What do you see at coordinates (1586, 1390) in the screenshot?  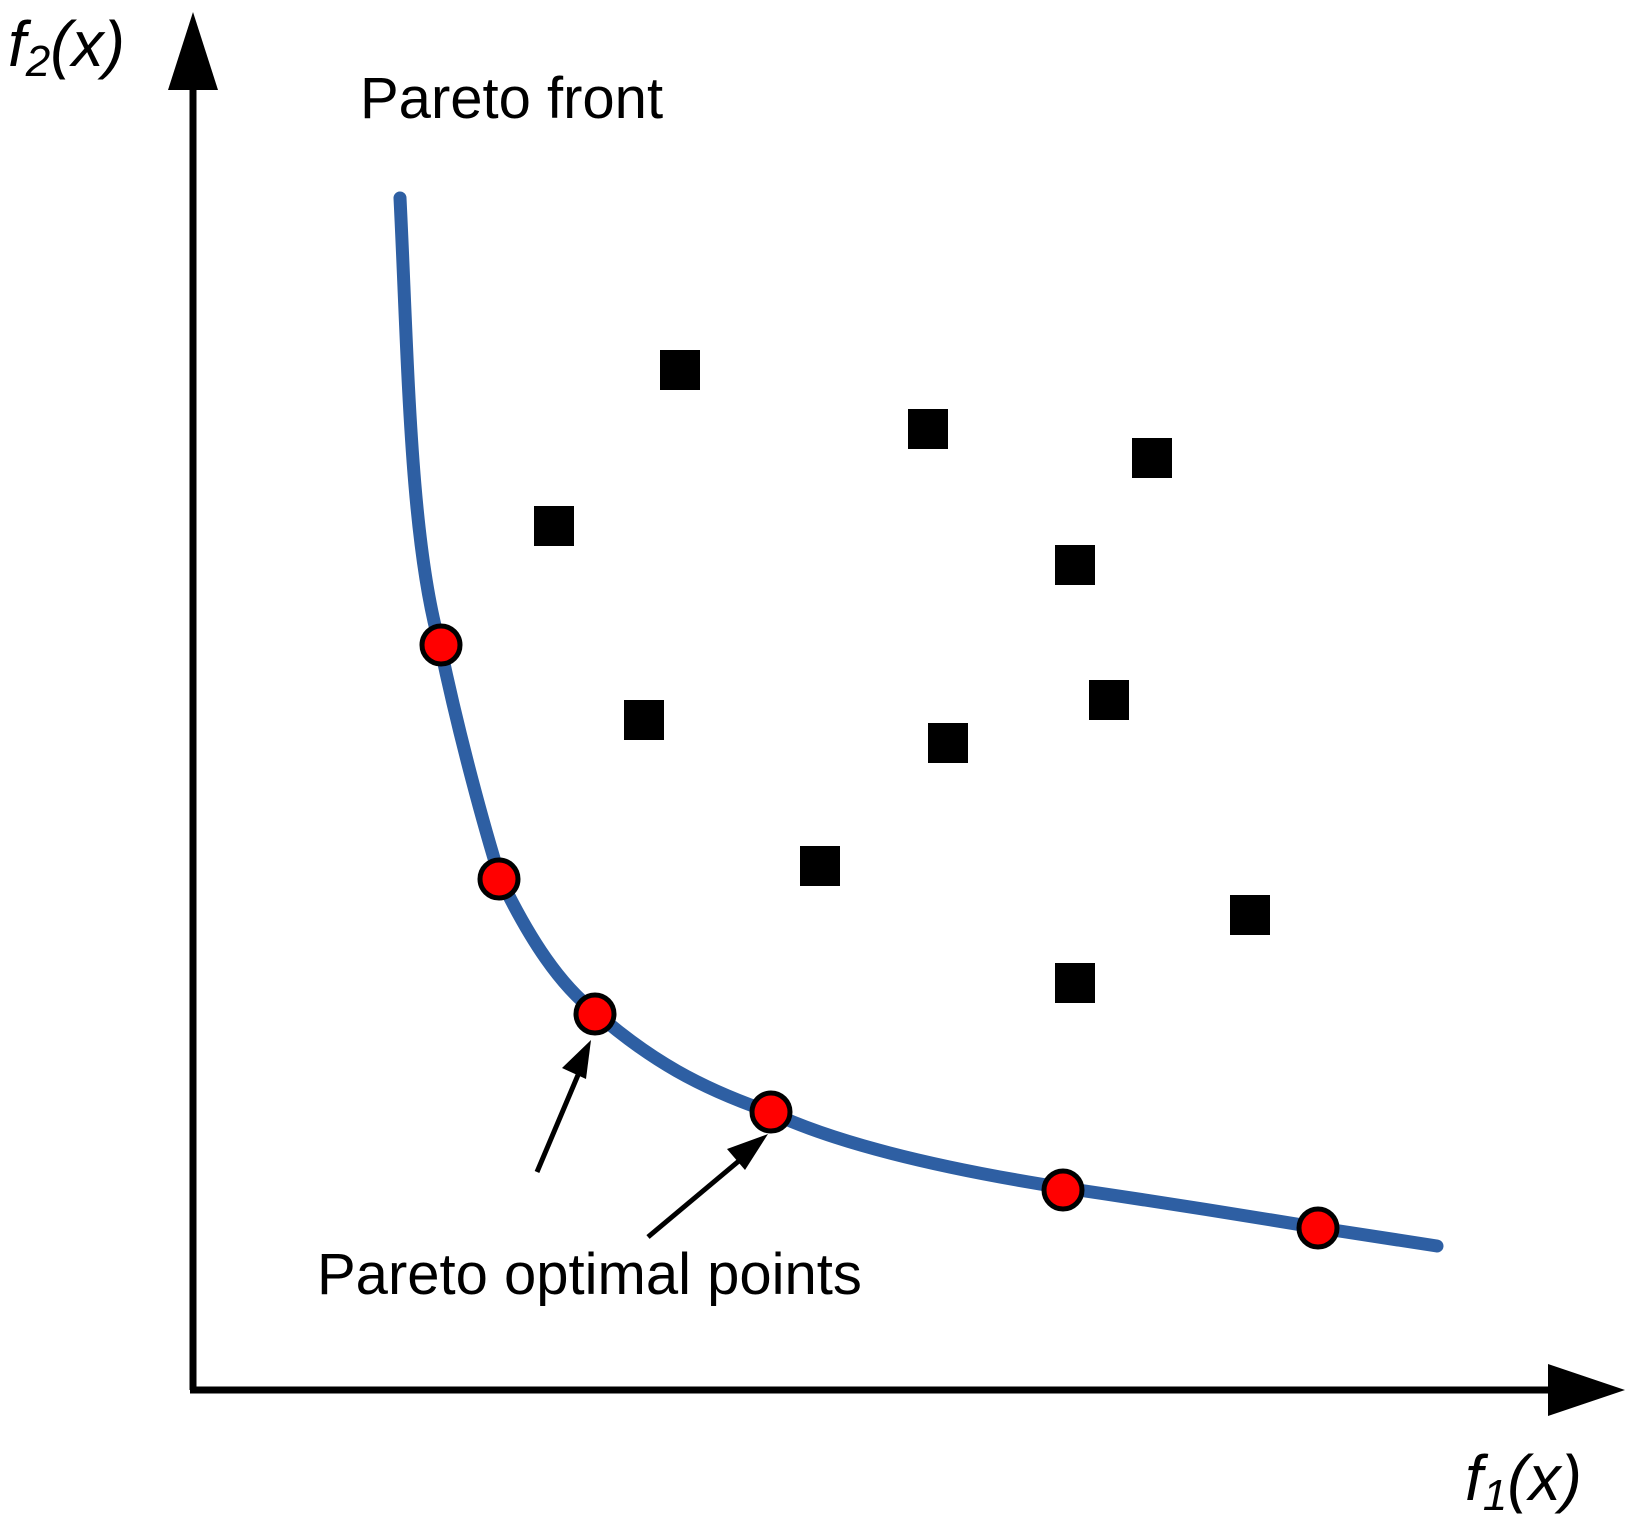 I see `x-axis-arrowhead` at bounding box center [1586, 1390].